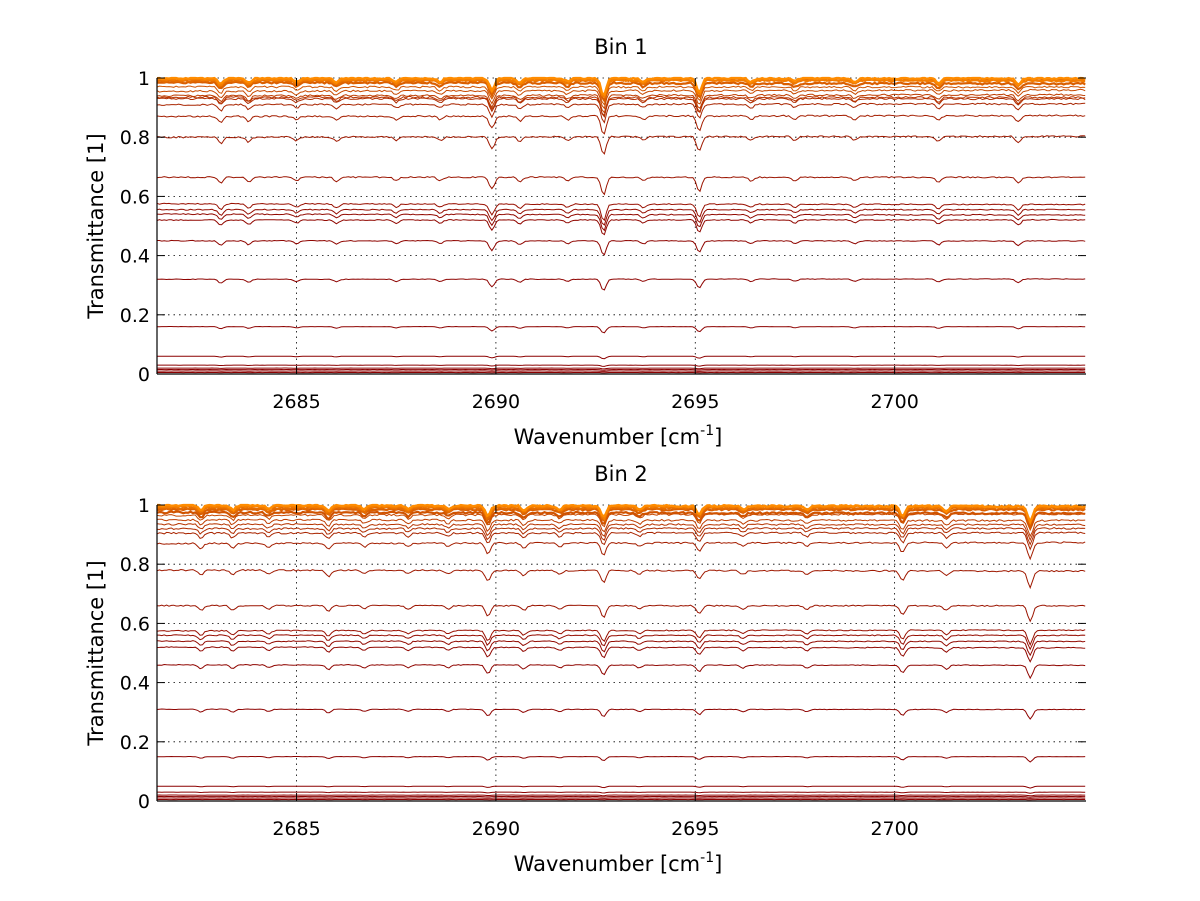  What do you see at coordinates (135, 565) in the screenshot?
I see `y-tick-label-bin-2-4: 0.8` at bounding box center [135, 565].